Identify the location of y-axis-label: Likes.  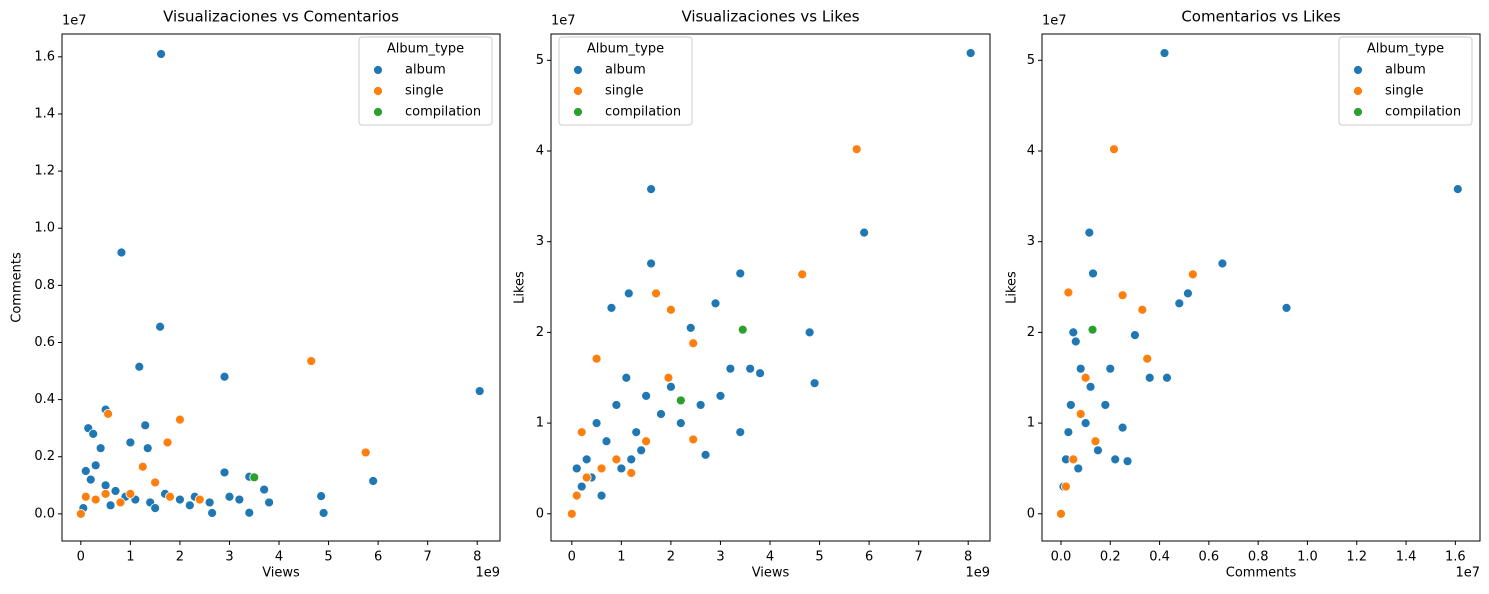
(520, 287).